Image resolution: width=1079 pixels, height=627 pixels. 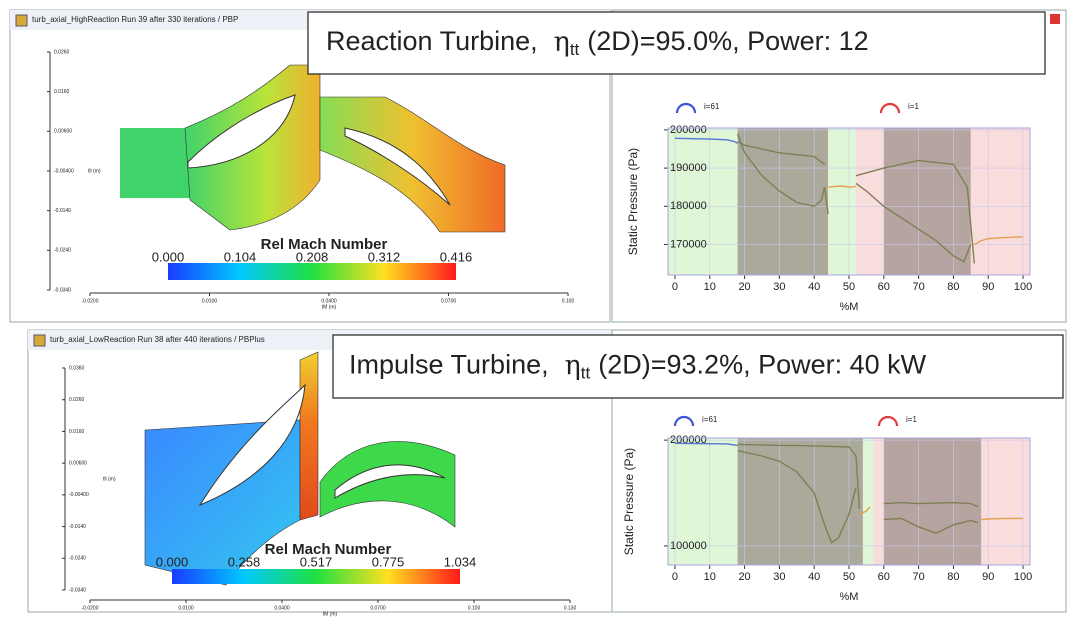 I want to click on y-tick-label: 0.0260, so click(x=62, y=52).